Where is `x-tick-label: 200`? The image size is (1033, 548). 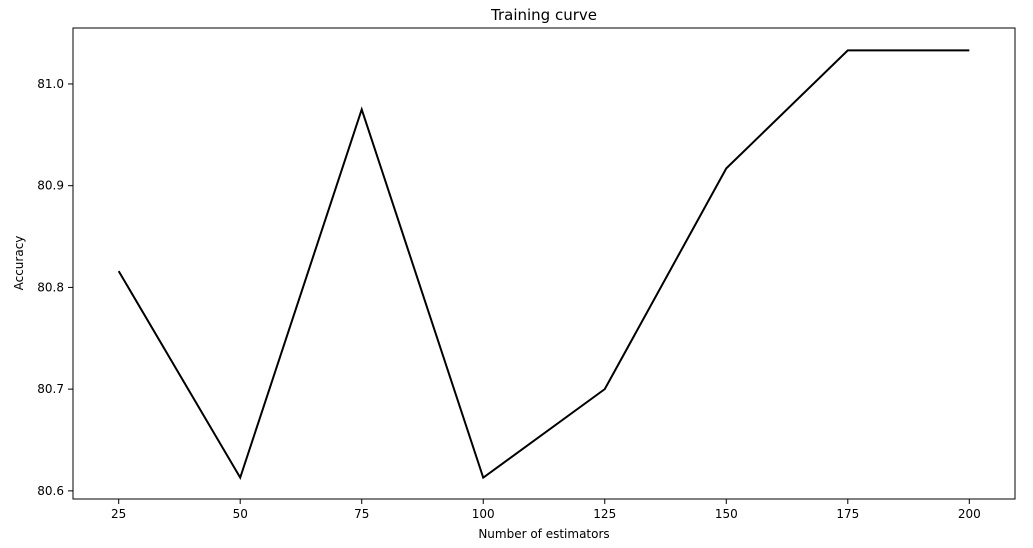 x-tick-label: 200 is located at coordinates (969, 514).